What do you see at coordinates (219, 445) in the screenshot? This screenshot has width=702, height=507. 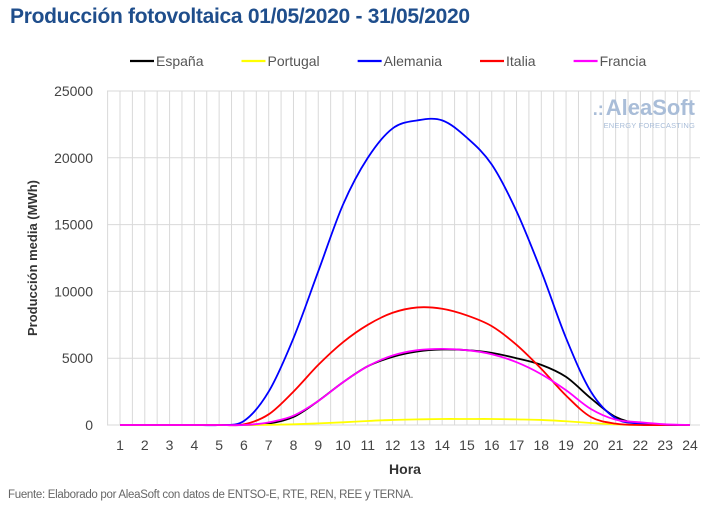 I see `x-tick-label: 5` at bounding box center [219, 445].